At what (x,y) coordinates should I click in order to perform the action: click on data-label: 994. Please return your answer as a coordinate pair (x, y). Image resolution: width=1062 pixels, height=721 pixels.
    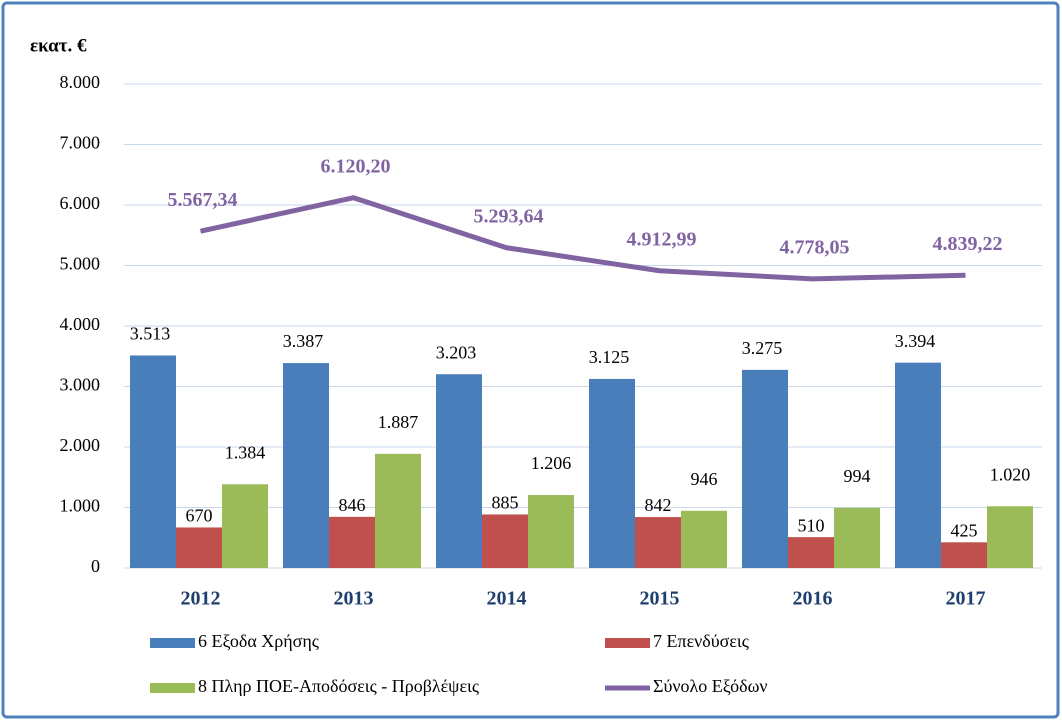
    Looking at the image, I should click on (857, 476).